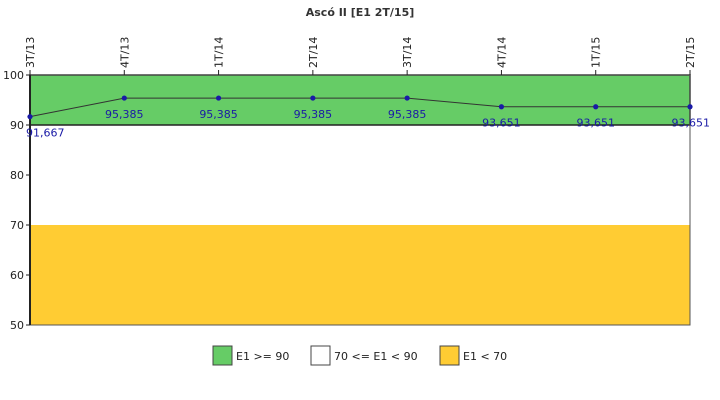  What do you see at coordinates (17, 175) in the screenshot?
I see `y-tick-label: 80` at bounding box center [17, 175].